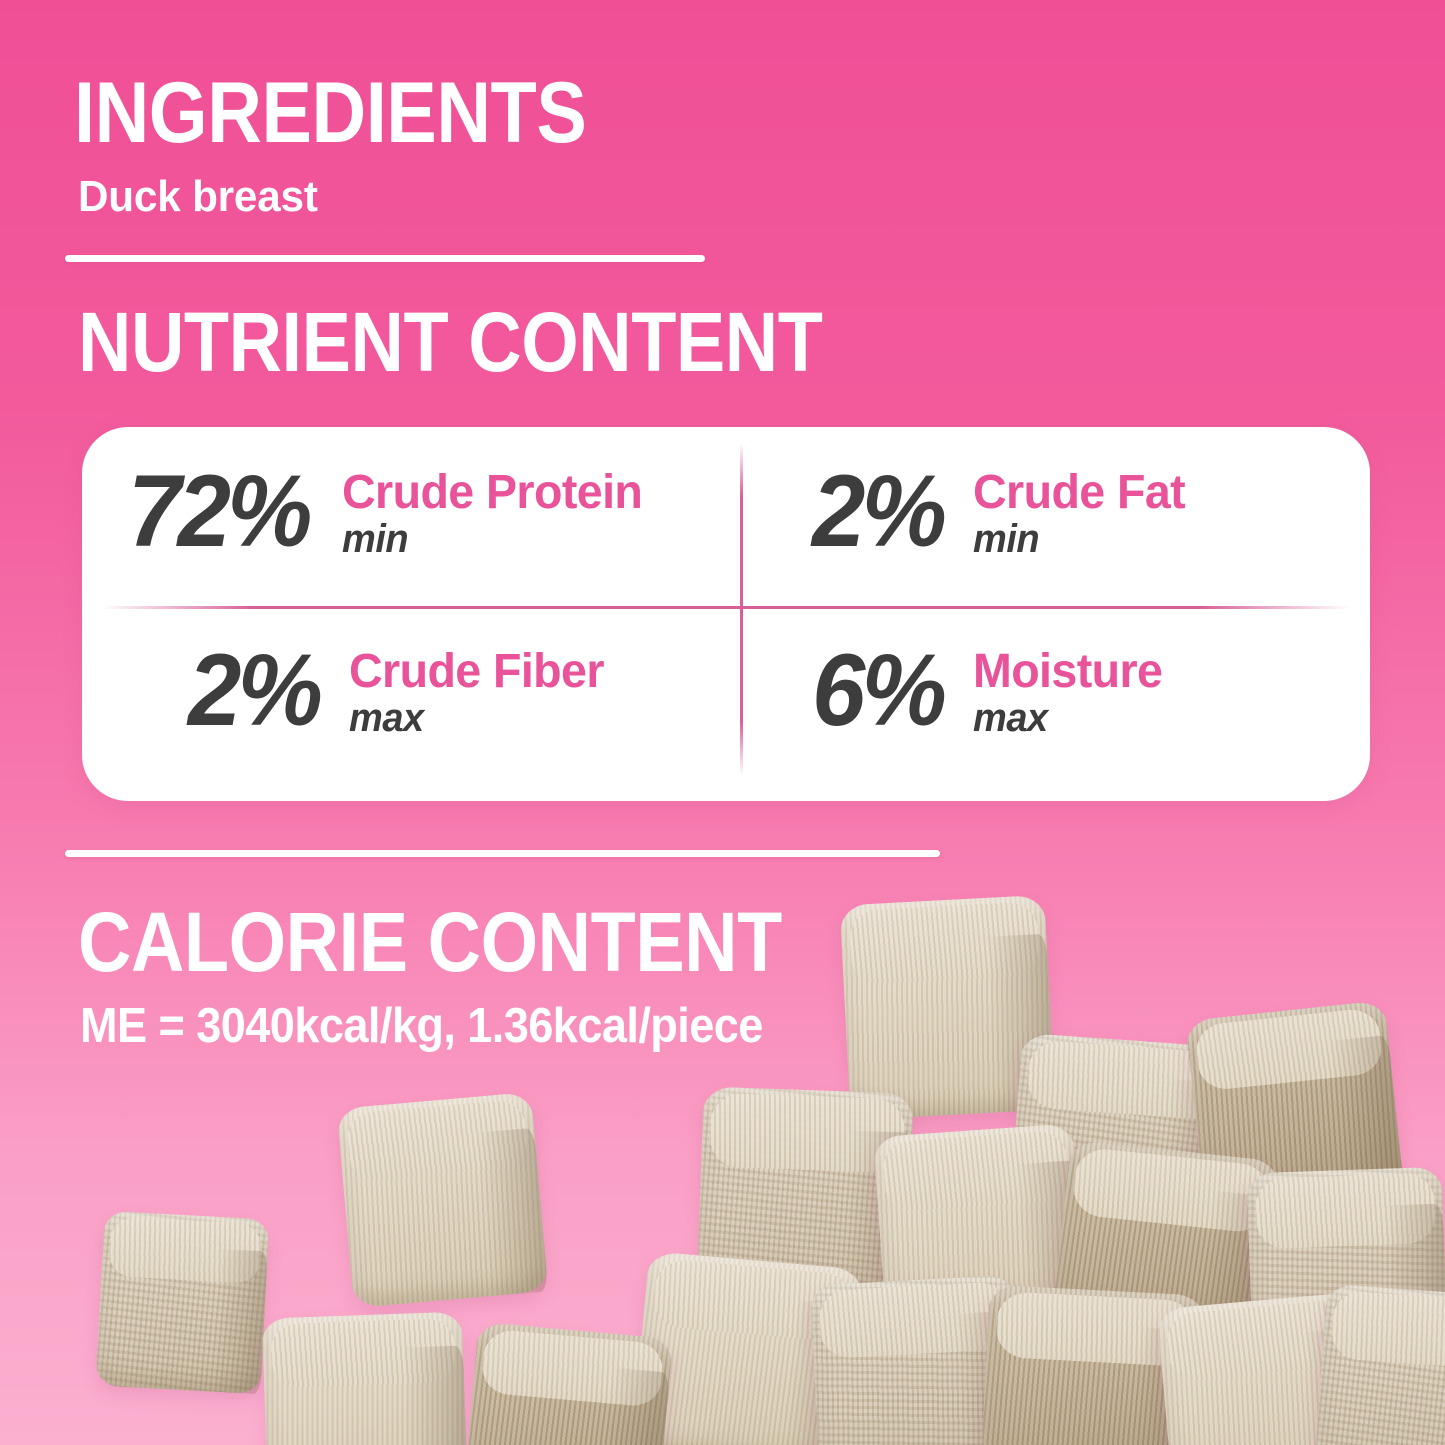  I want to click on nutrient-name: Crude Fiber, so click(477, 671).